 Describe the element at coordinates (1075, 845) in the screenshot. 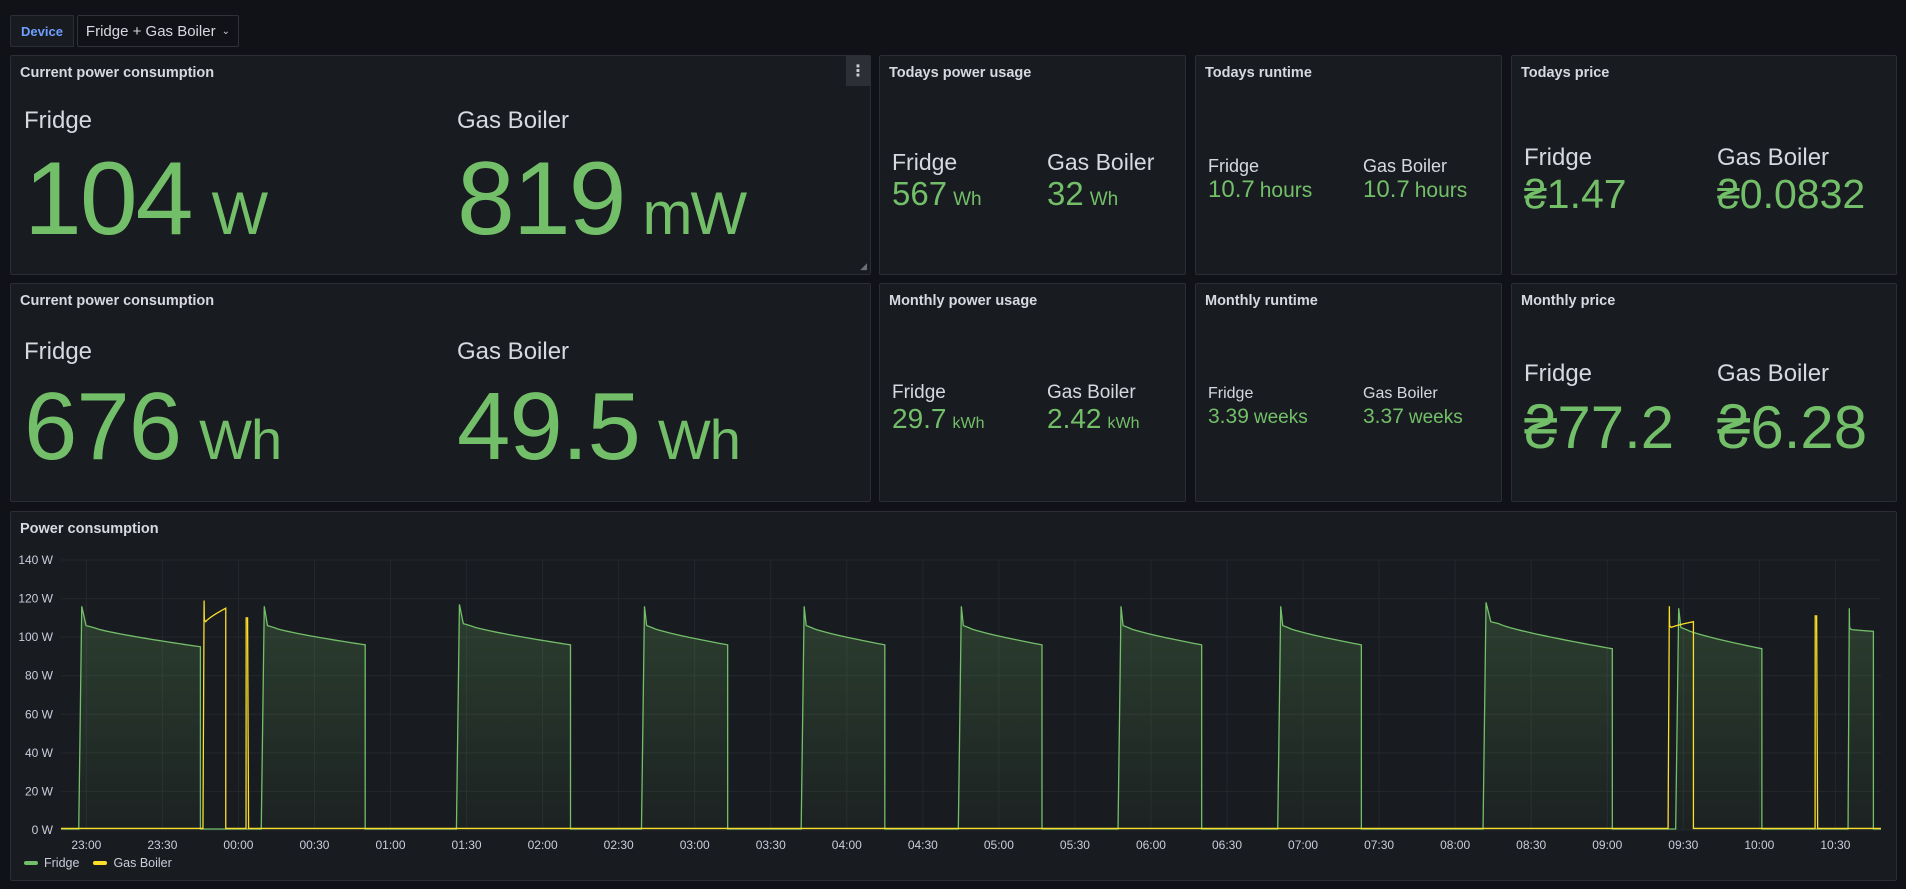

I see `x-tick-label: 05:30` at that location.